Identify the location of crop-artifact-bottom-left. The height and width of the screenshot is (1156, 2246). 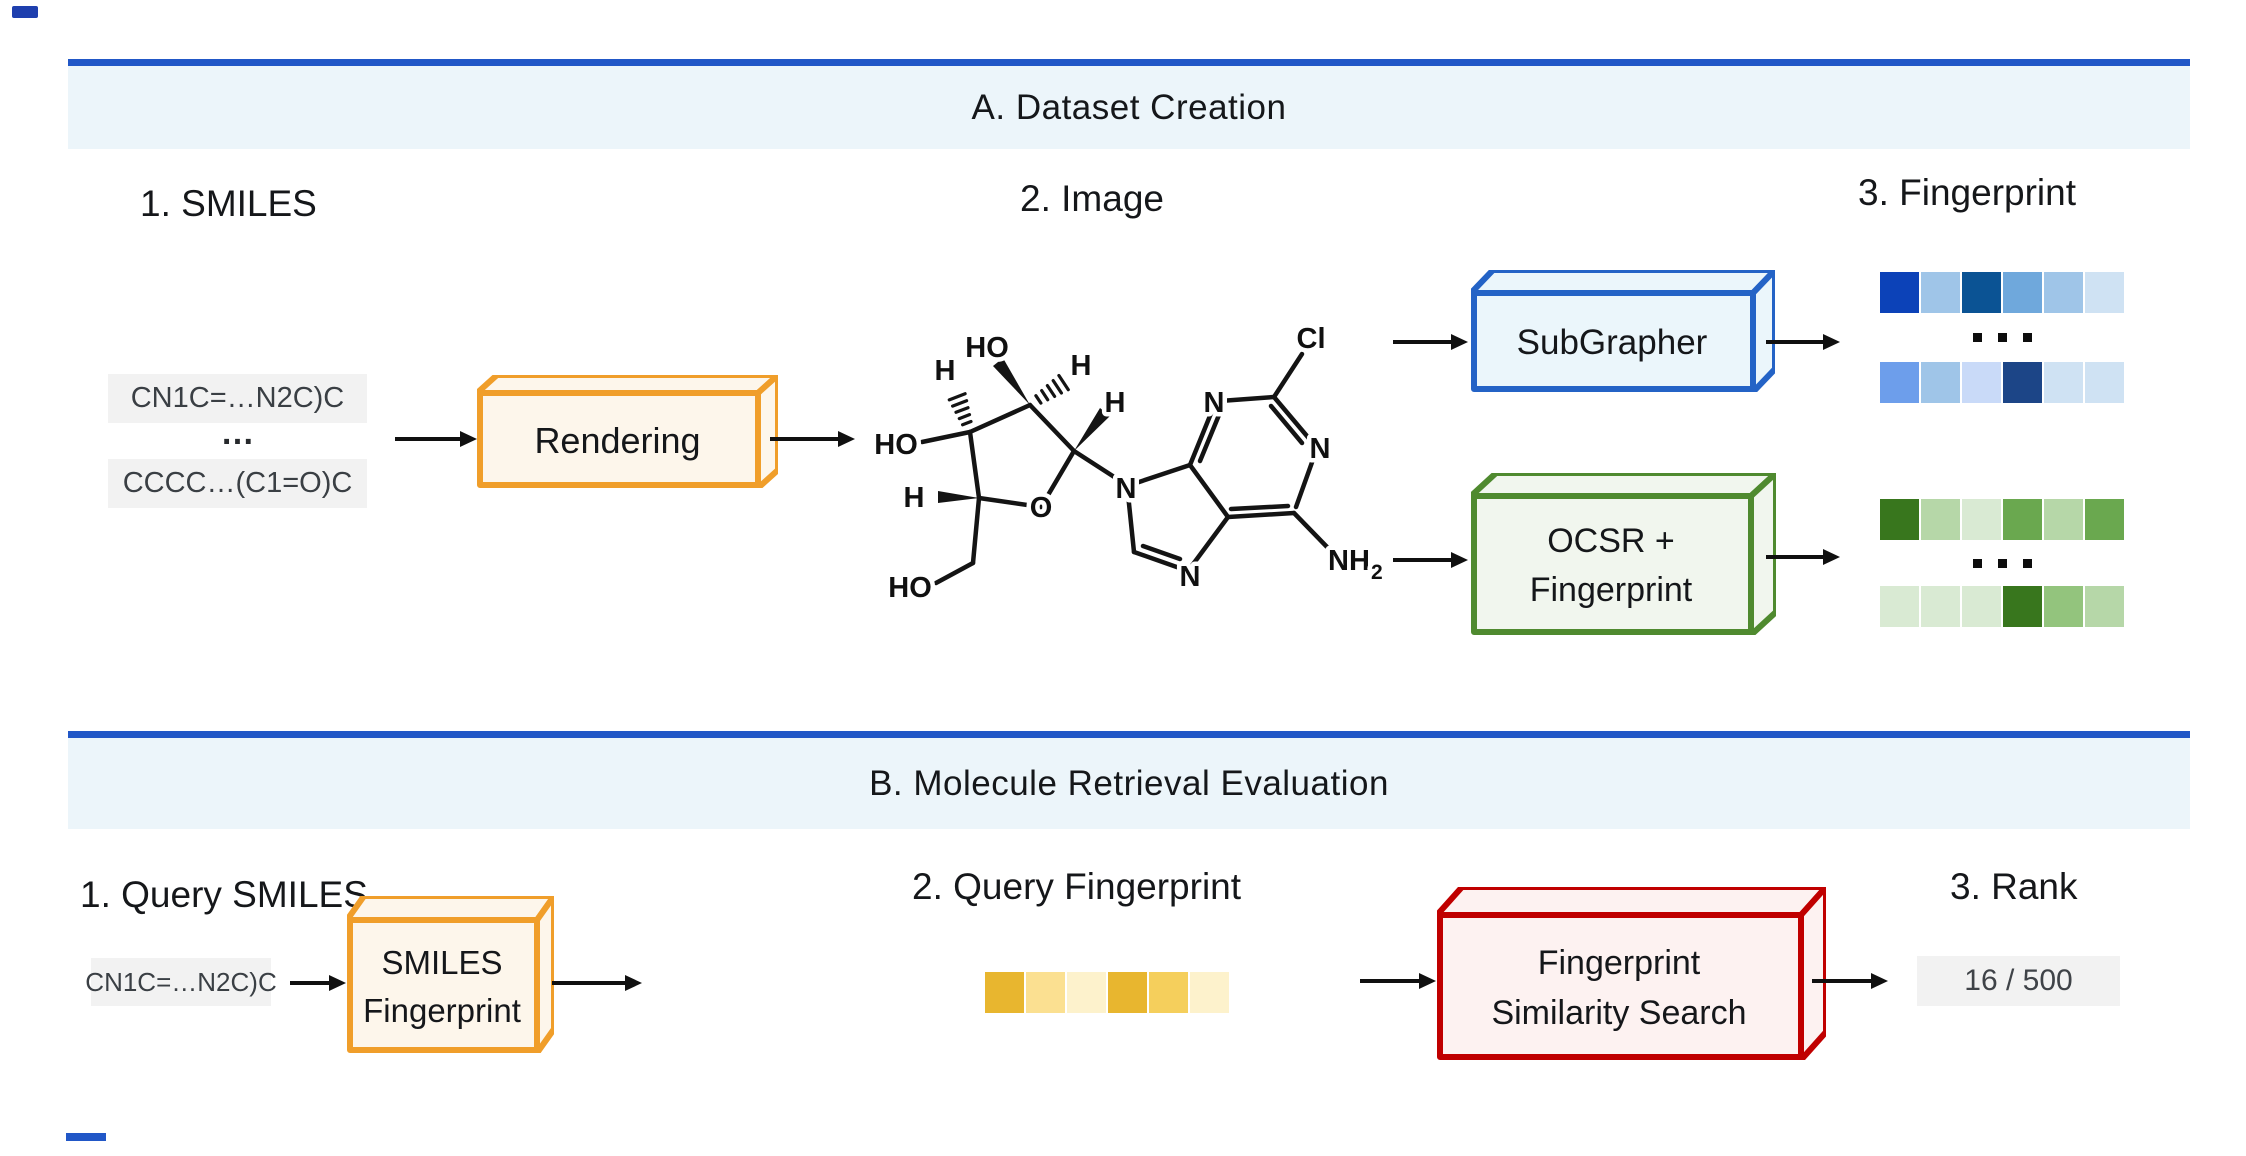
(86, 1137).